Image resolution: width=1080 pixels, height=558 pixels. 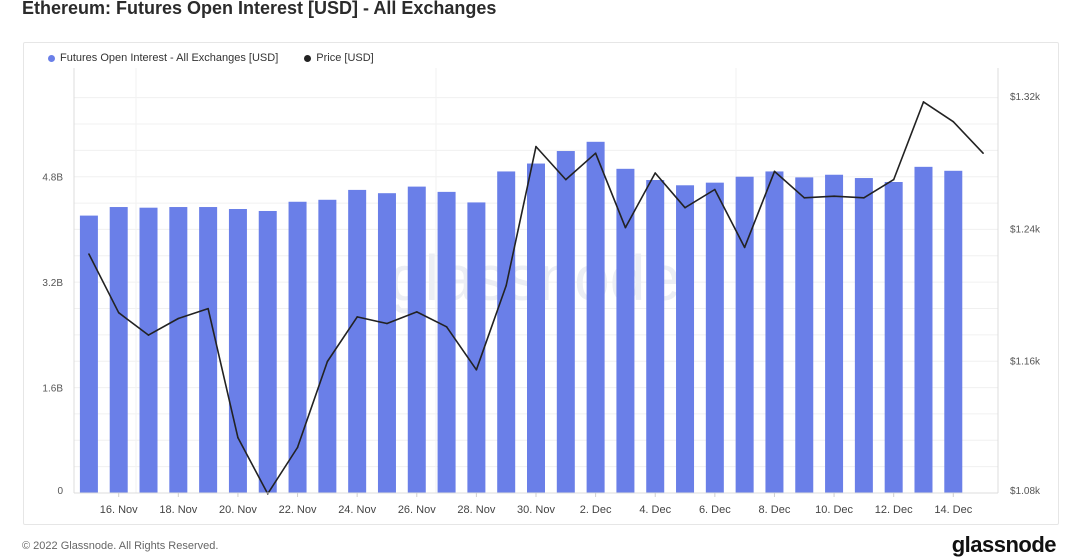 I want to click on legend-swatch-open-interest, so click(x=51, y=58).